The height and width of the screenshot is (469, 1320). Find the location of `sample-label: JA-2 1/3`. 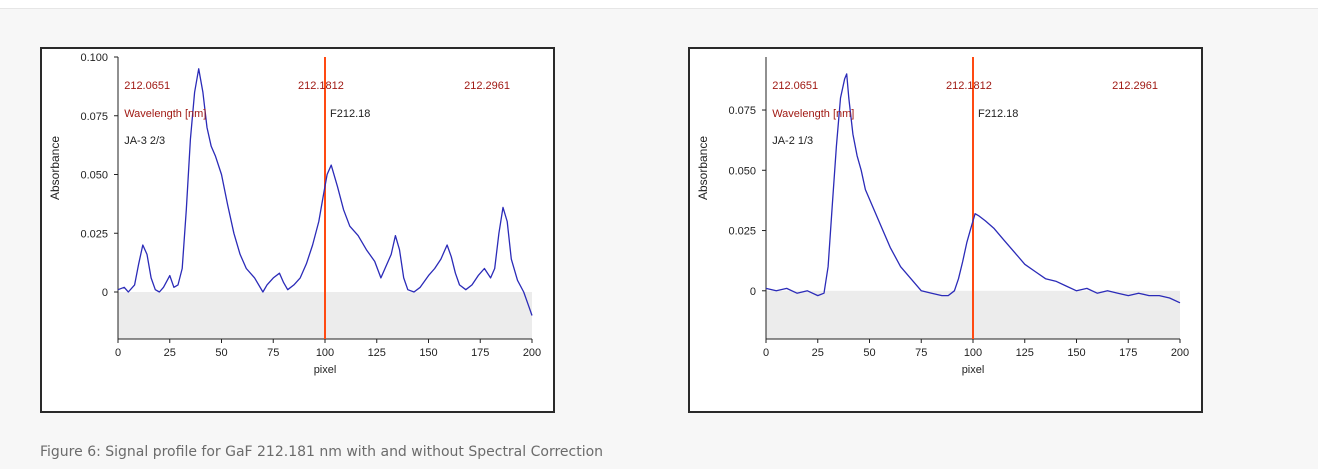

sample-label: JA-2 1/3 is located at coordinates (792, 141).